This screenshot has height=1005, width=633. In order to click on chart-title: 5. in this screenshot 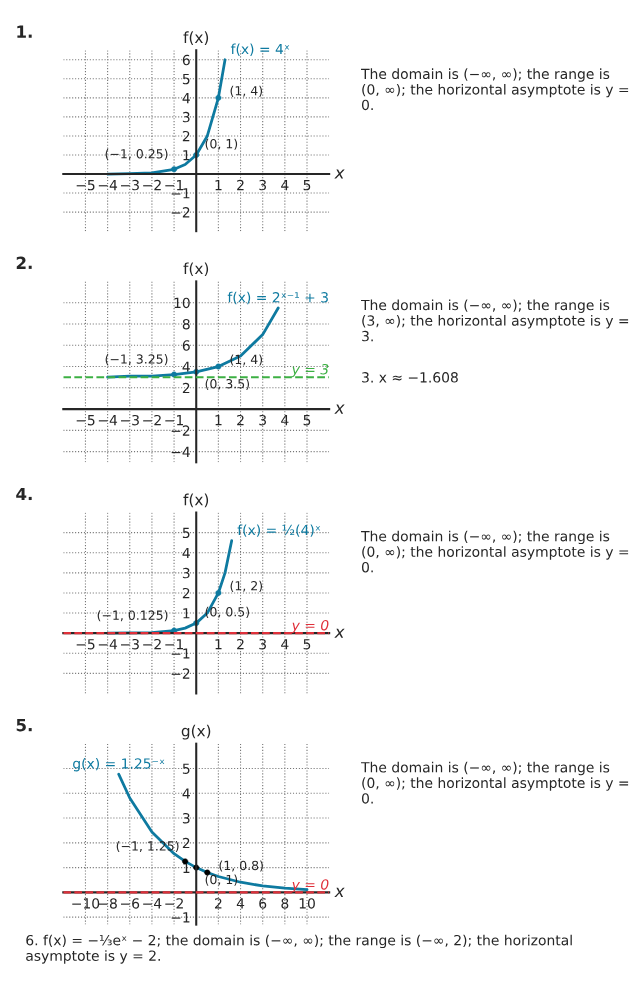, I will do `click(24, 725)`.